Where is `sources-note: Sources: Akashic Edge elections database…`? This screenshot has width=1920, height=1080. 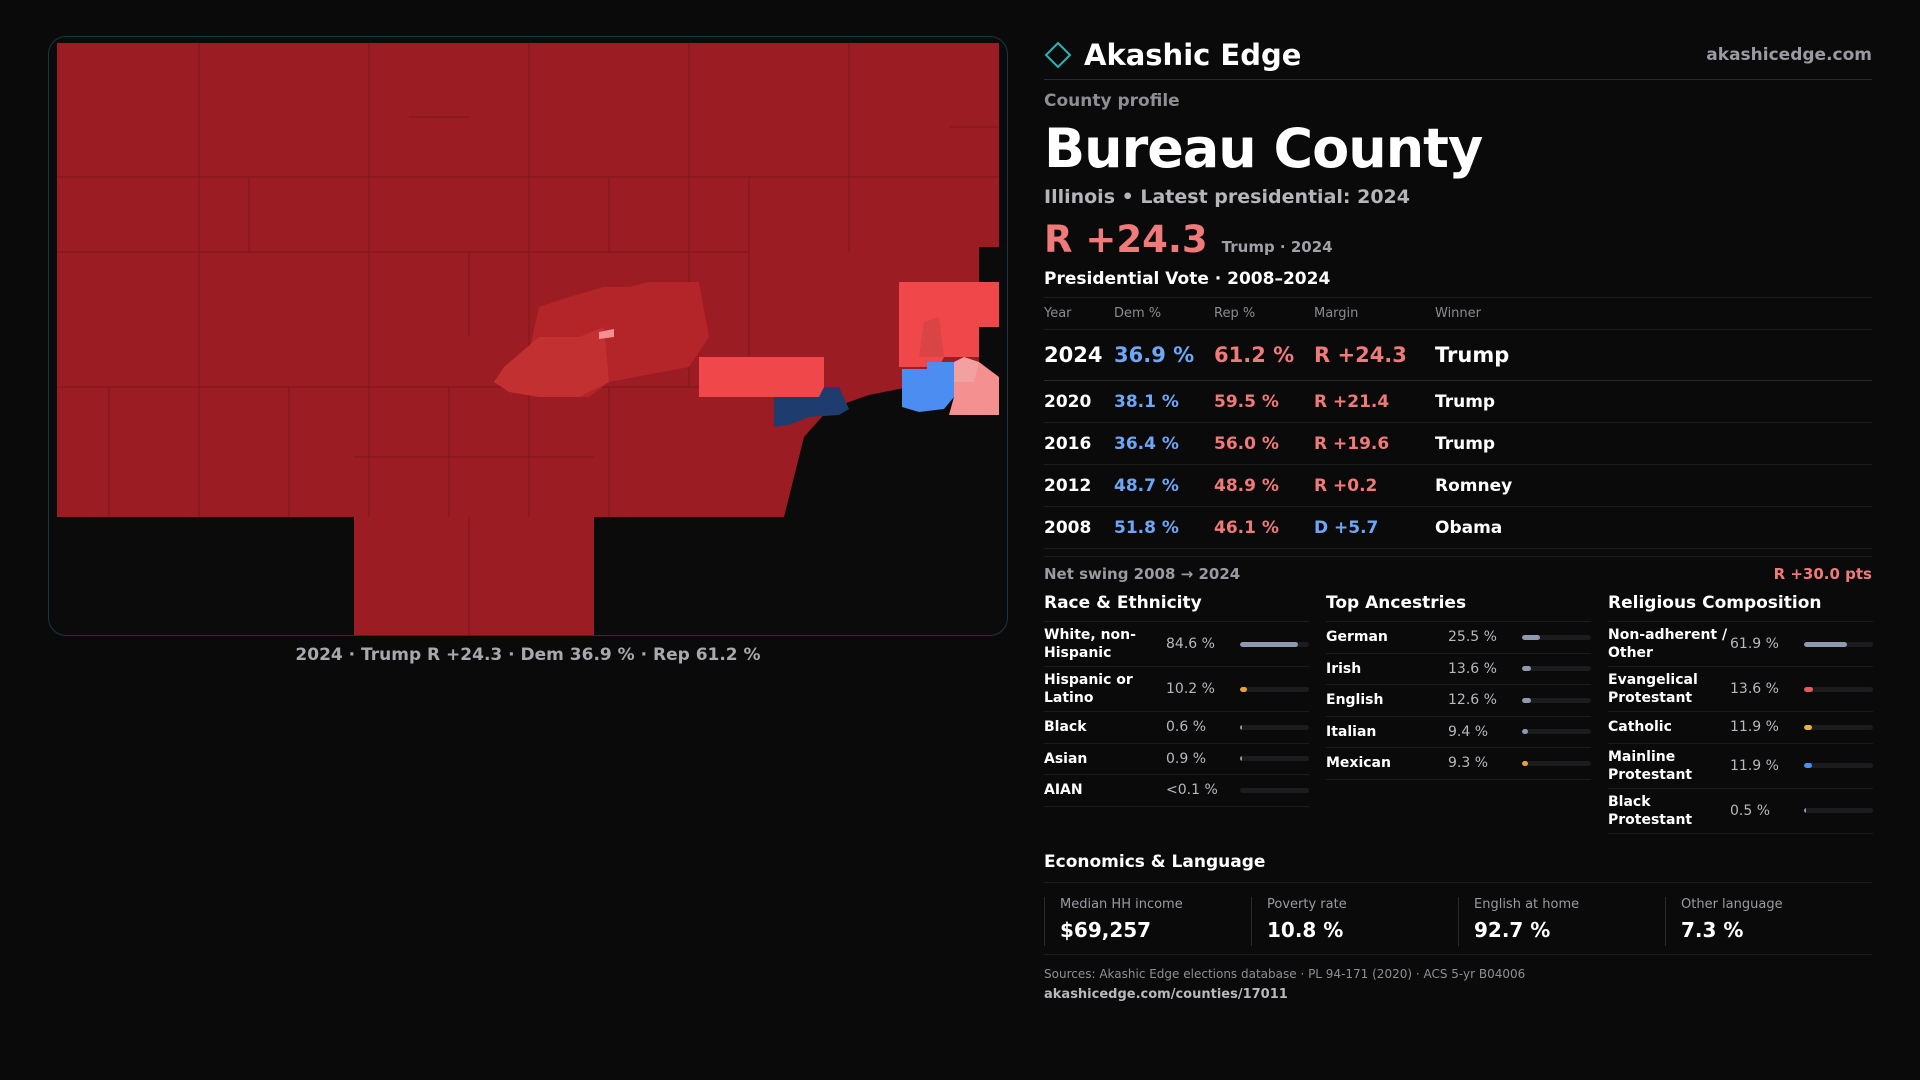
sources-note: Sources: Akashic Edge elections database… is located at coordinates (1285, 973).